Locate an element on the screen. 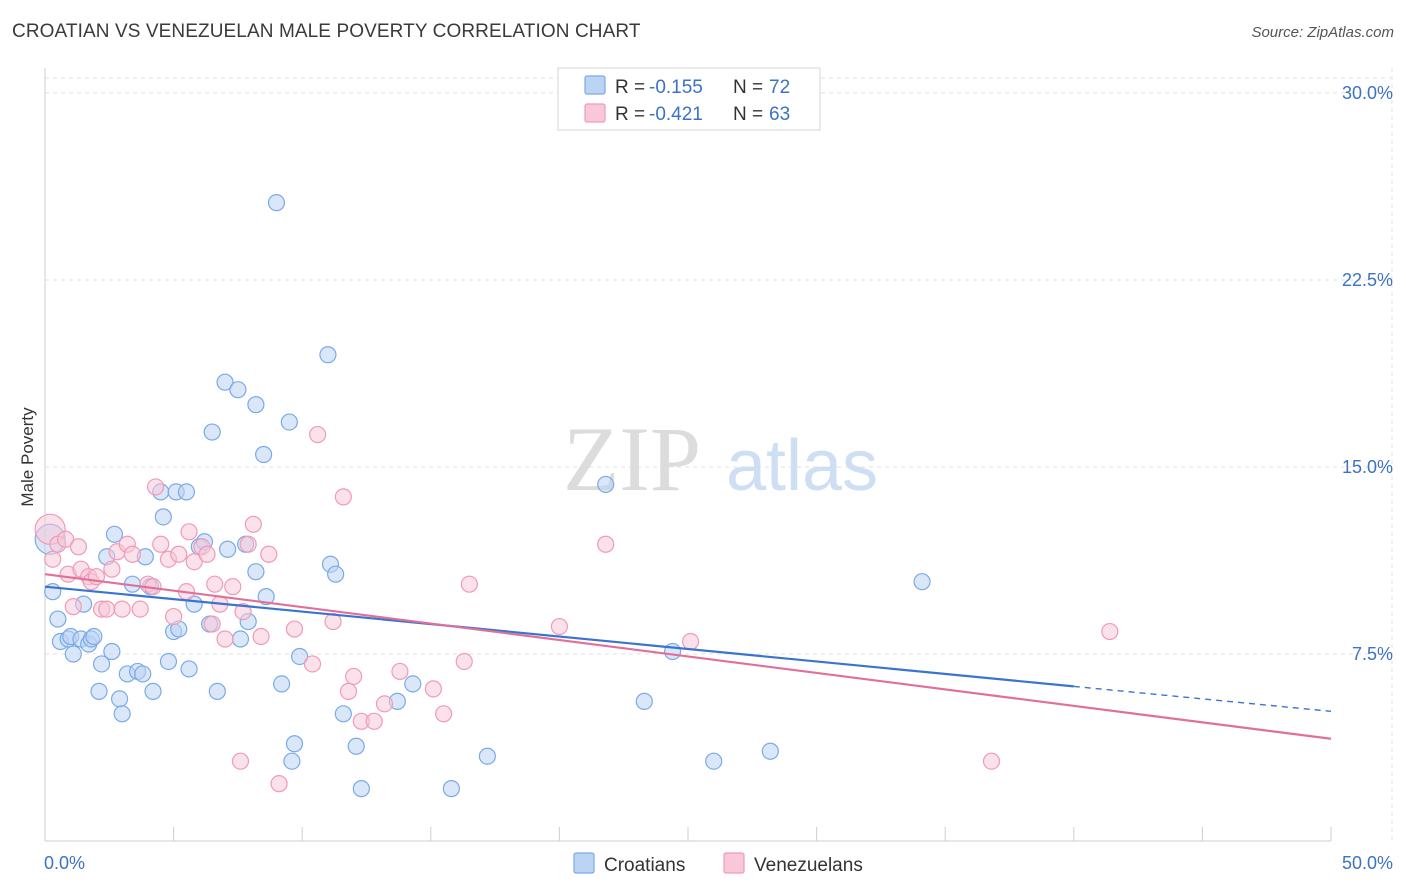 The height and width of the screenshot is (892, 1406). legend-swatch-croatians is located at coordinates (595, 85).